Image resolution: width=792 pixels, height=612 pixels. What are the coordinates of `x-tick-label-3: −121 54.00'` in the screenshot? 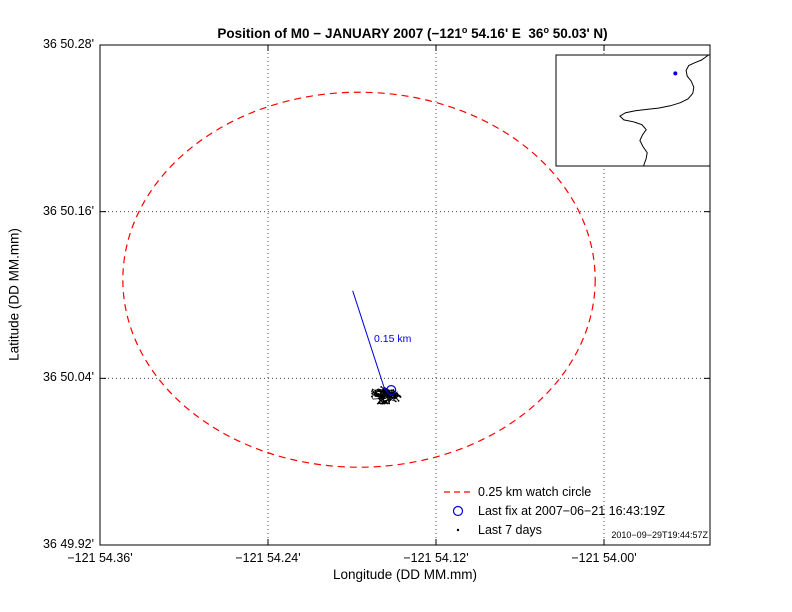 It's located at (604, 558).